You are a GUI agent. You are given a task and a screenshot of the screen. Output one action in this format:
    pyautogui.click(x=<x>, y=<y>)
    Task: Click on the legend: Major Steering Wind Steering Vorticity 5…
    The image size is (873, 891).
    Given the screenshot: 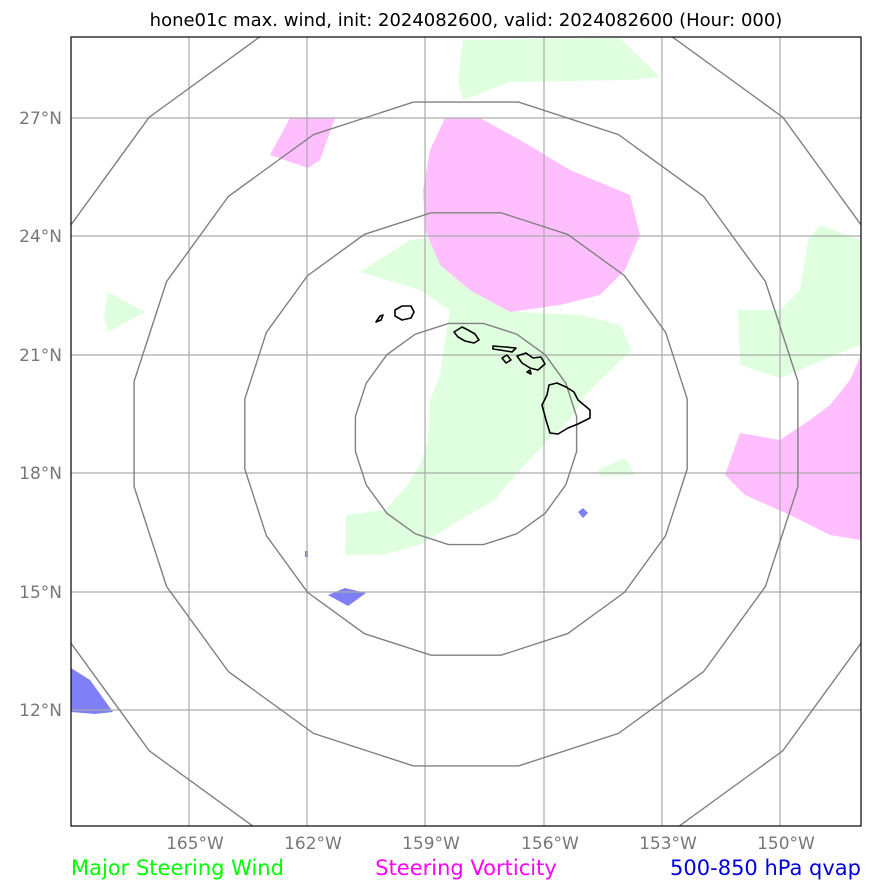 What is the action you would take?
    pyautogui.click(x=466, y=868)
    